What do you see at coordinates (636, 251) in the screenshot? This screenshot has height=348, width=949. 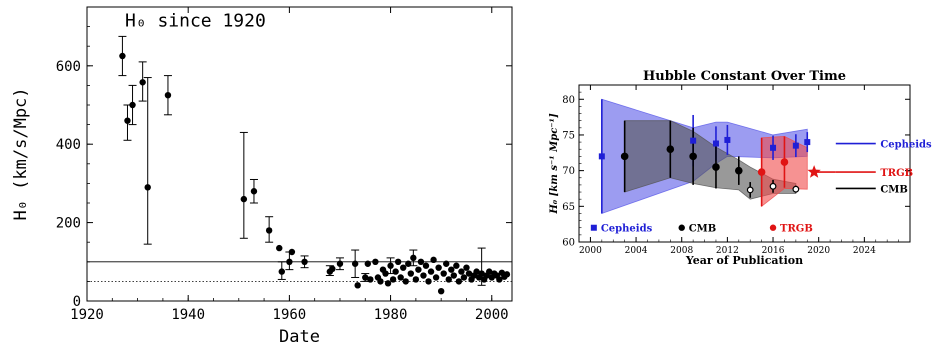 I see `right-x-tick-label: 2004` at bounding box center [636, 251].